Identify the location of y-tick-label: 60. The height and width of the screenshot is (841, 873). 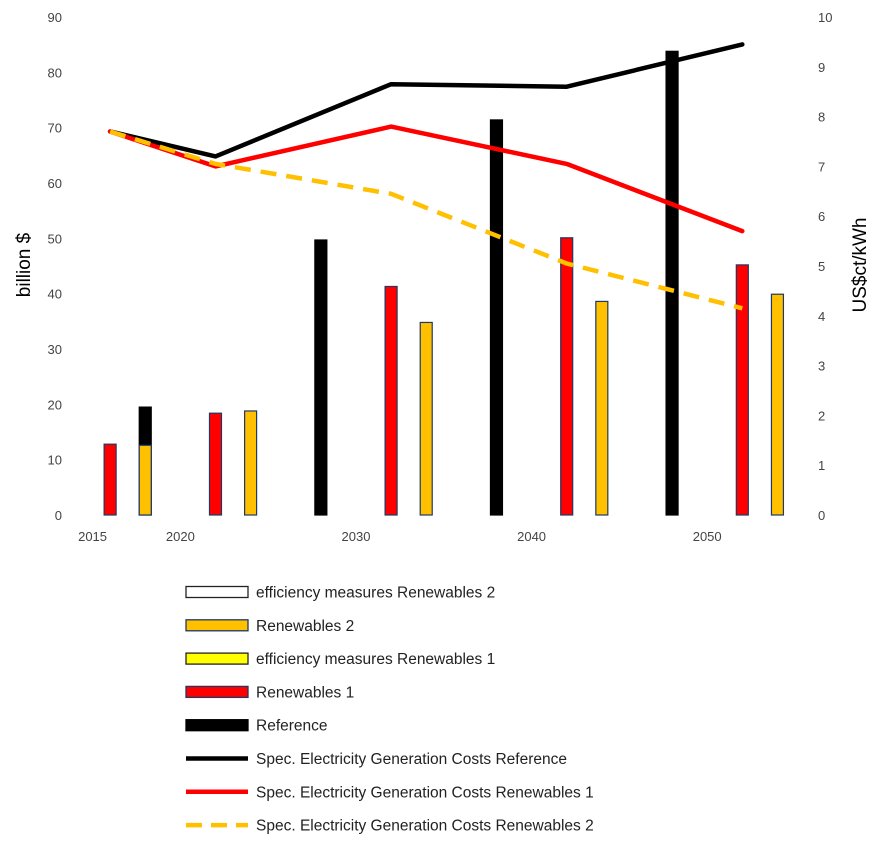
(55, 183).